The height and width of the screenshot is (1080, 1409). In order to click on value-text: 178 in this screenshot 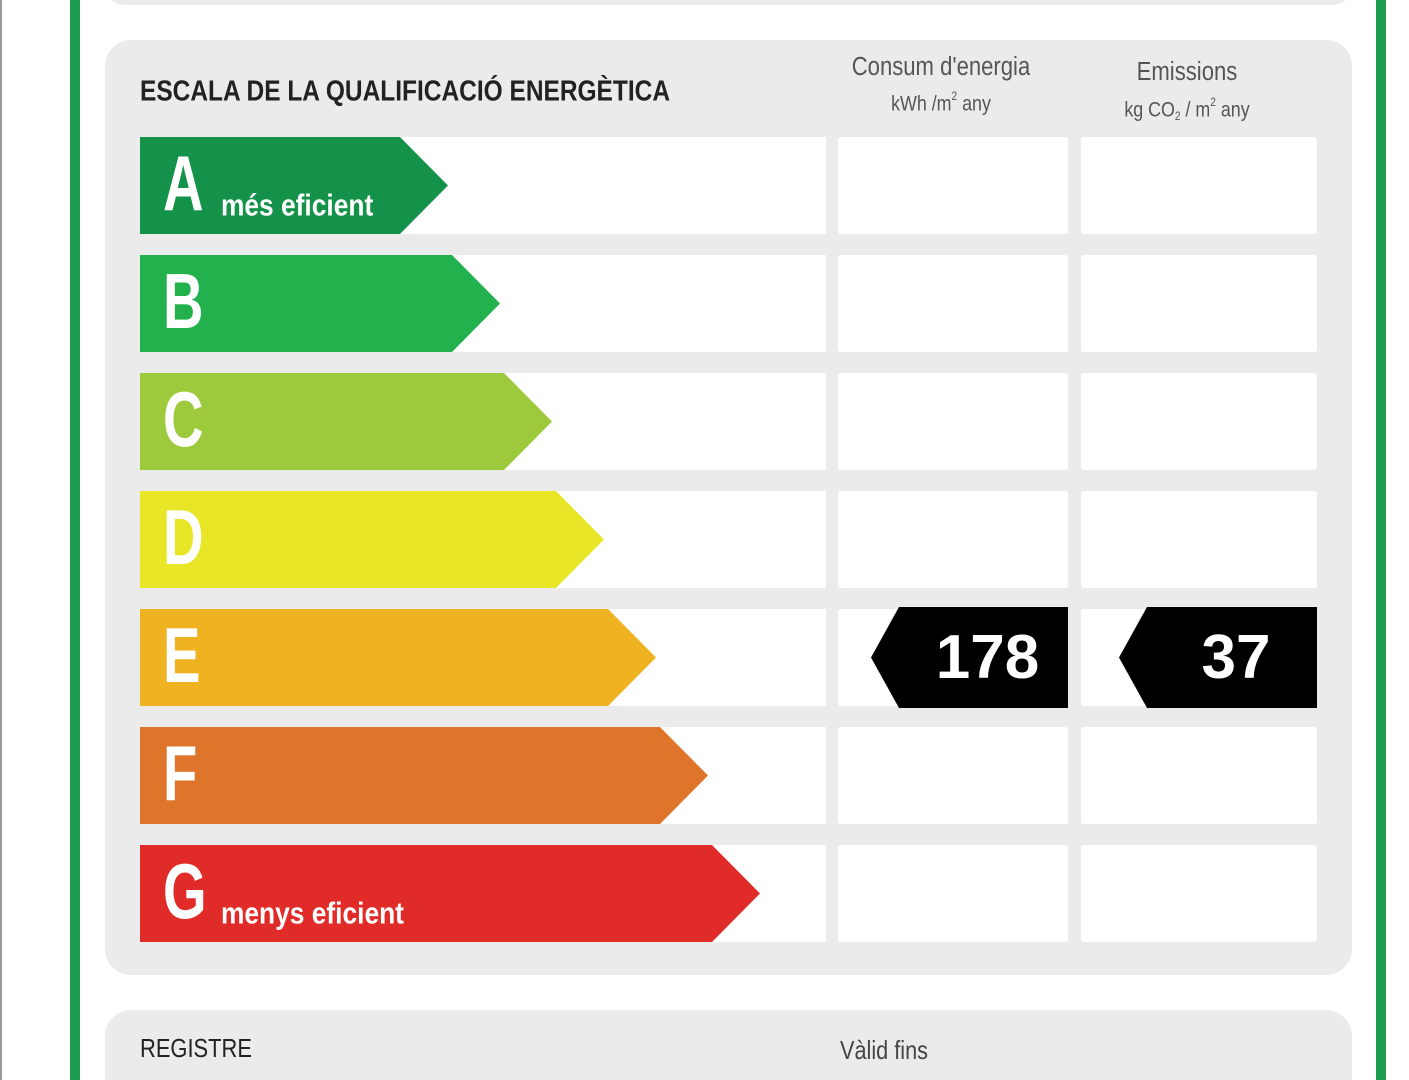, I will do `click(987, 657)`.